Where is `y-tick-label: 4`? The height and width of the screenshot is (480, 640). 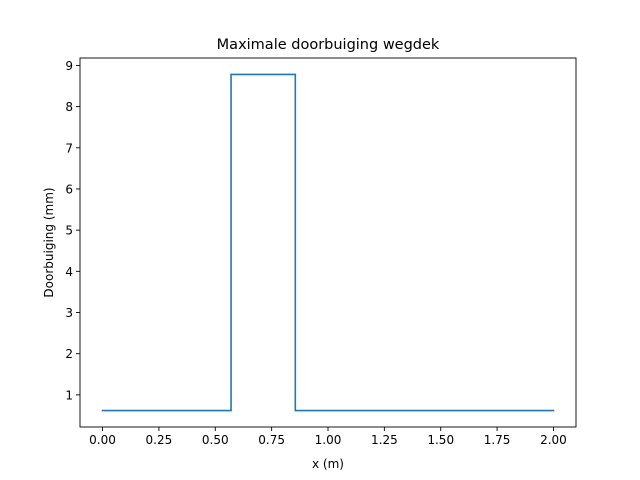
y-tick-label: 4 is located at coordinates (69, 272).